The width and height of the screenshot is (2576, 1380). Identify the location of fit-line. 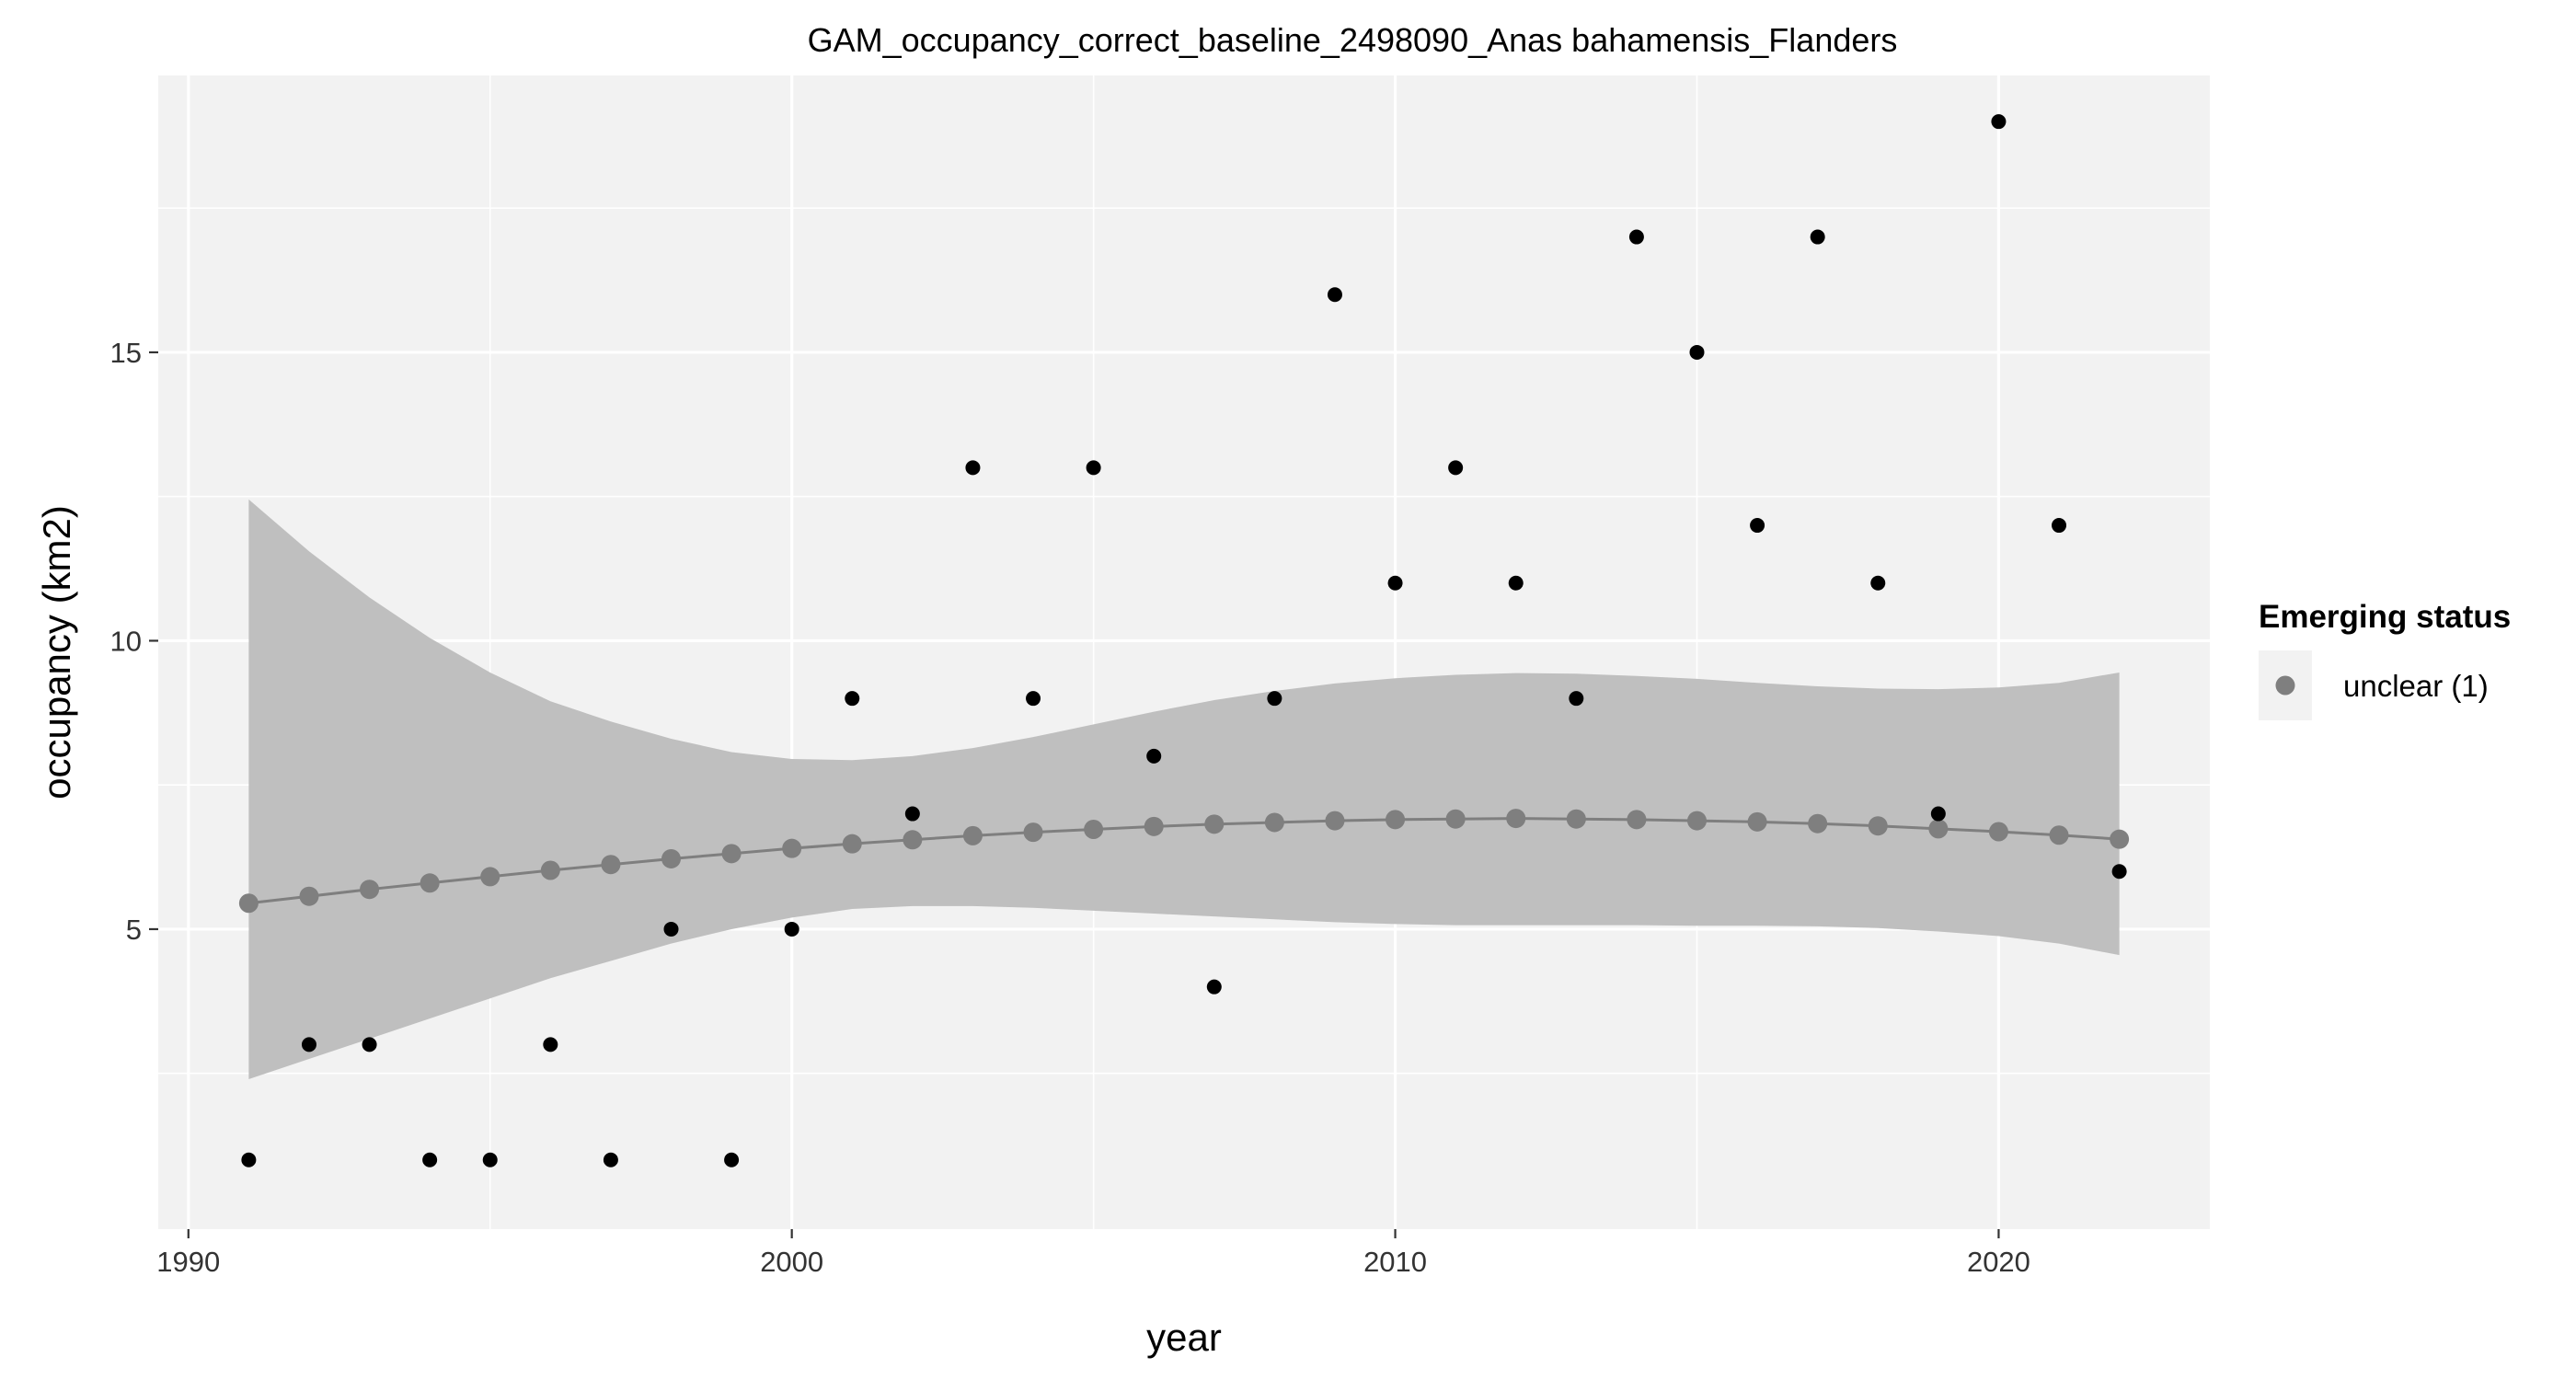
(1184, 861).